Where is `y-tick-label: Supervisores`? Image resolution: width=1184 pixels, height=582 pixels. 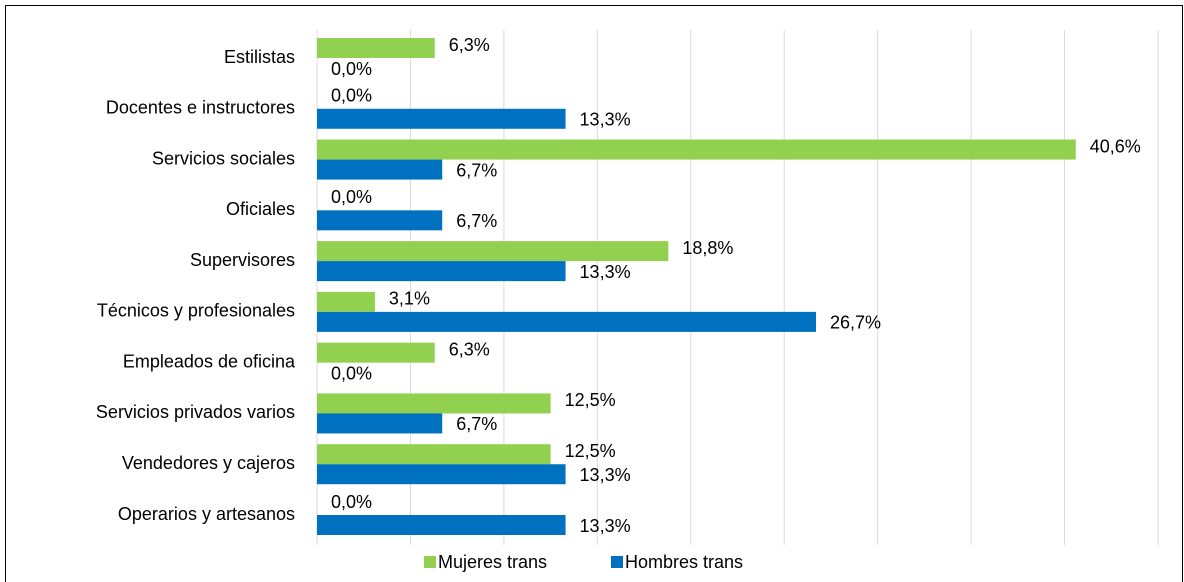 y-tick-label: Supervisores is located at coordinates (242, 260).